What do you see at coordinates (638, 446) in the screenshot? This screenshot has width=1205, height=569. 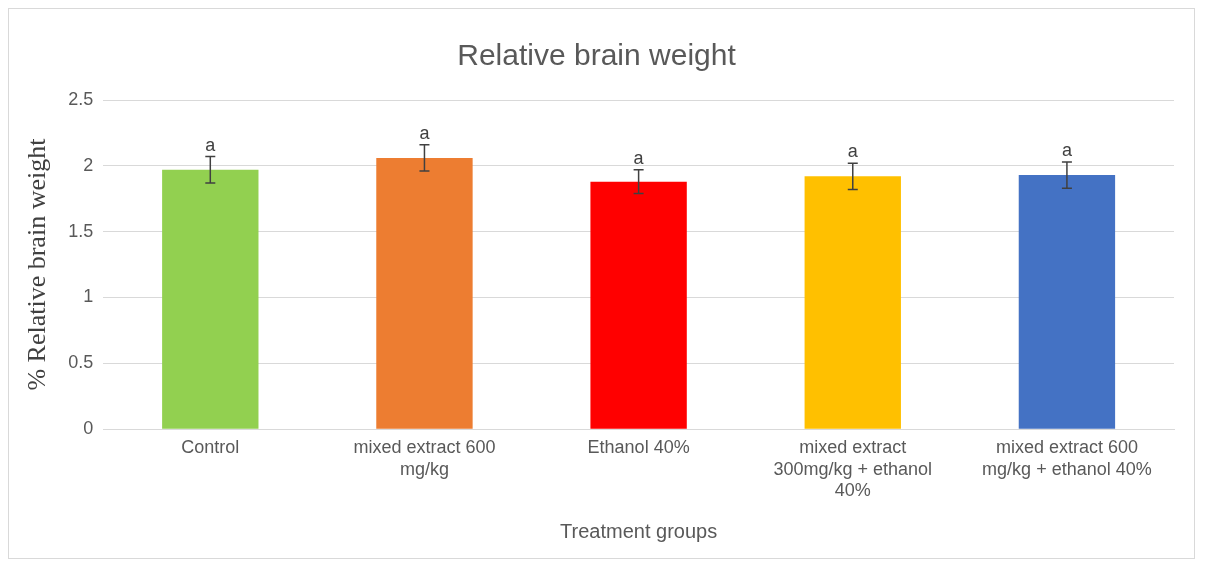 I see `x-tick-label: Ethanol 40%` at bounding box center [638, 446].